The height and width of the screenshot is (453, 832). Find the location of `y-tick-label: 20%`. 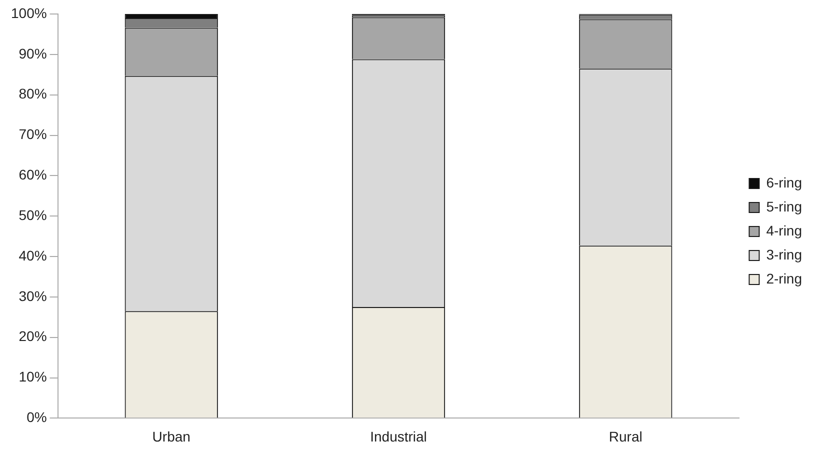

y-tick-label: 20% is located at coordinates (32, 336).